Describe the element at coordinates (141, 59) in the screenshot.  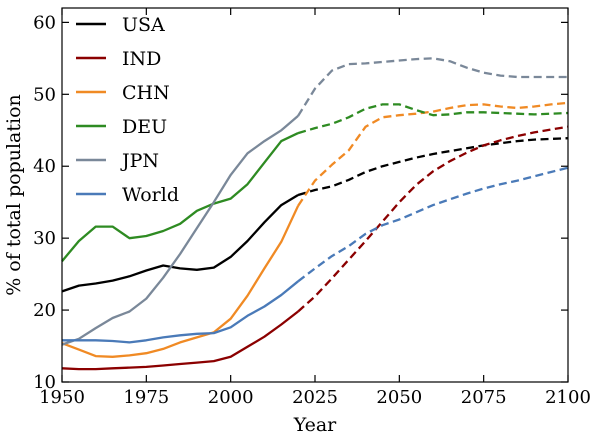
I see `legend-label: IND` at that location.